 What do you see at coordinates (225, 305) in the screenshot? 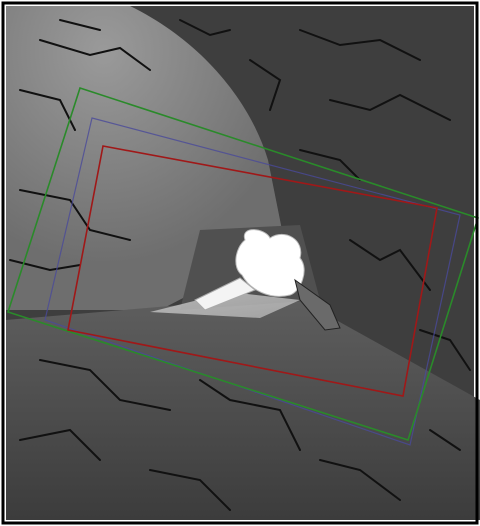
I see `light-beam` at bounding box center [225, 305].